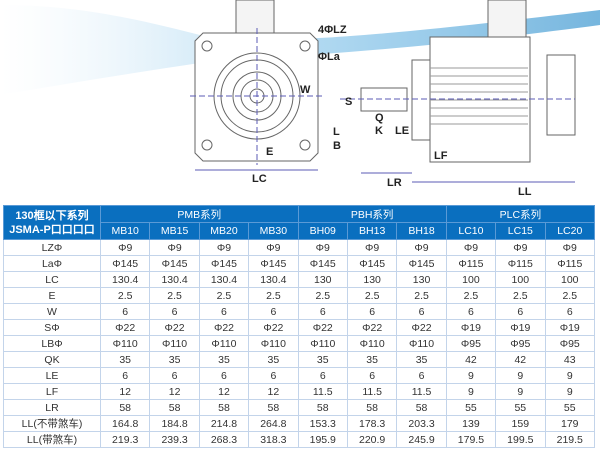 This screenshot has width=600, height=449. Describe the element at coordinates (570, 359) in the screenshot. I see `table-cell: 43` at that location.